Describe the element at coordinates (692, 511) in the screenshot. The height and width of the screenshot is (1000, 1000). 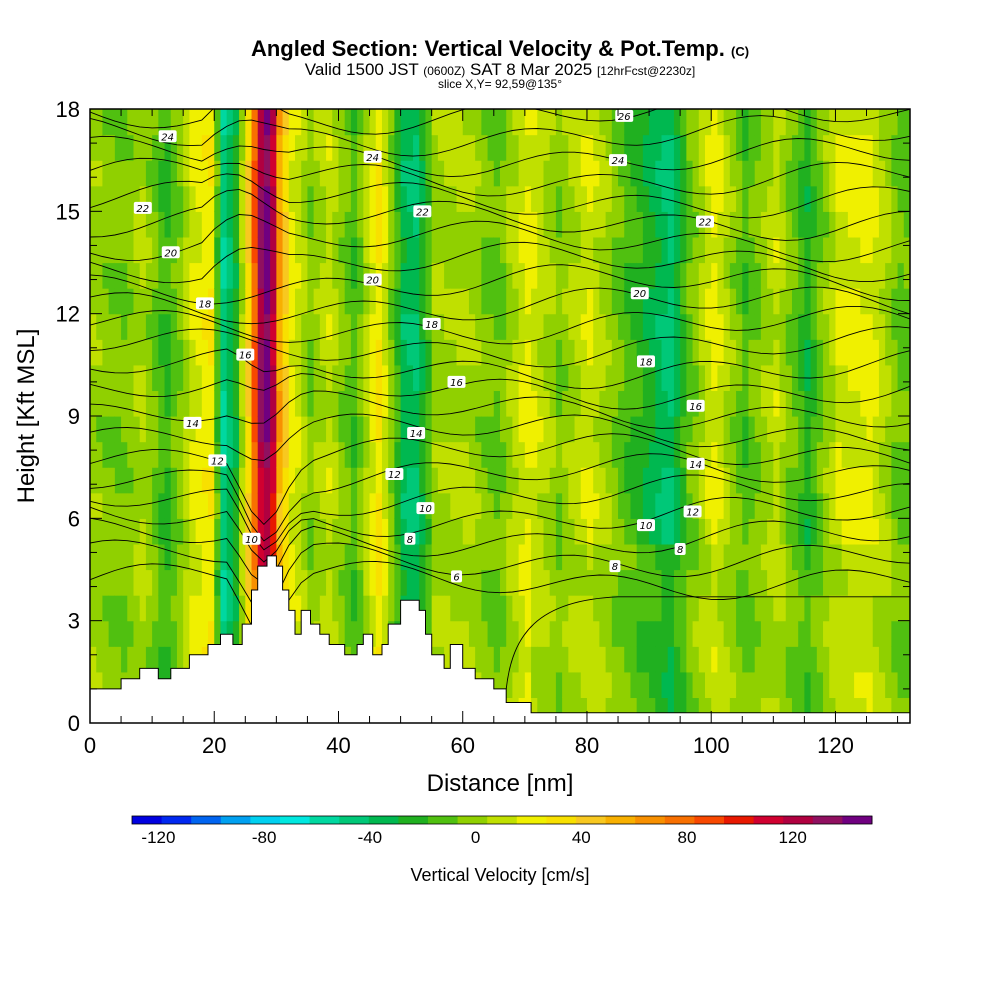
I see `contour-label-bg` at that location.